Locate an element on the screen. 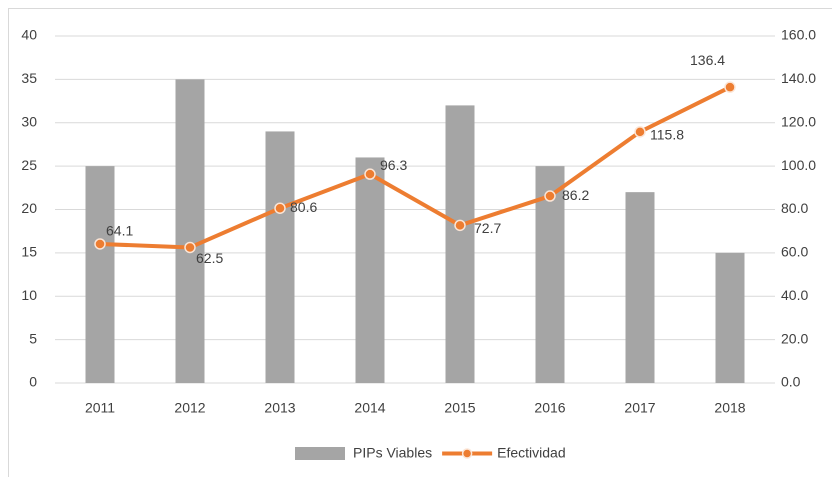 The height and width of the screenshot is (477, 832). data-label: 80.6 is located at coordinates (303, 207).